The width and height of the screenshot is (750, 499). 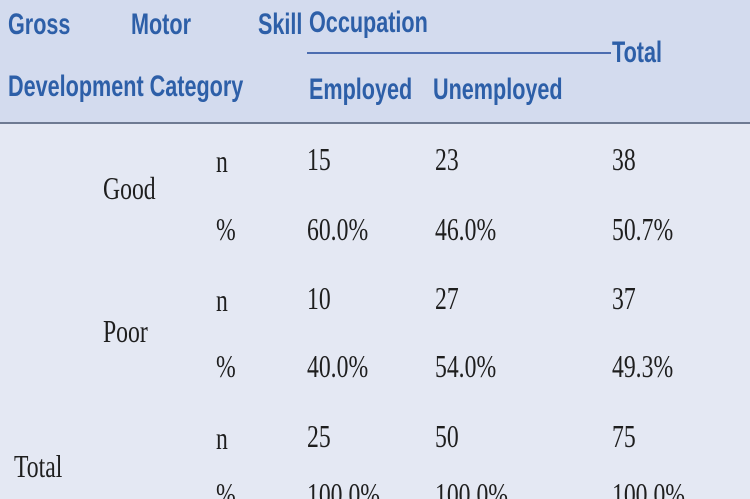 I want to click on cell-good-pct-employed: 60.0%, so click(x=338, y=229).